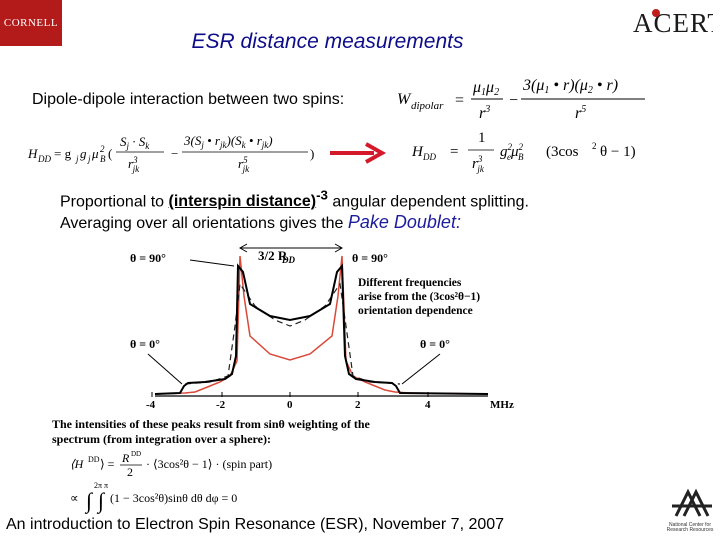 The image size is (720, 540). What do you see at coordinates (322, 195) in the screenshot?
I see `line1-exp: -3` at bounding box center [322, 195].